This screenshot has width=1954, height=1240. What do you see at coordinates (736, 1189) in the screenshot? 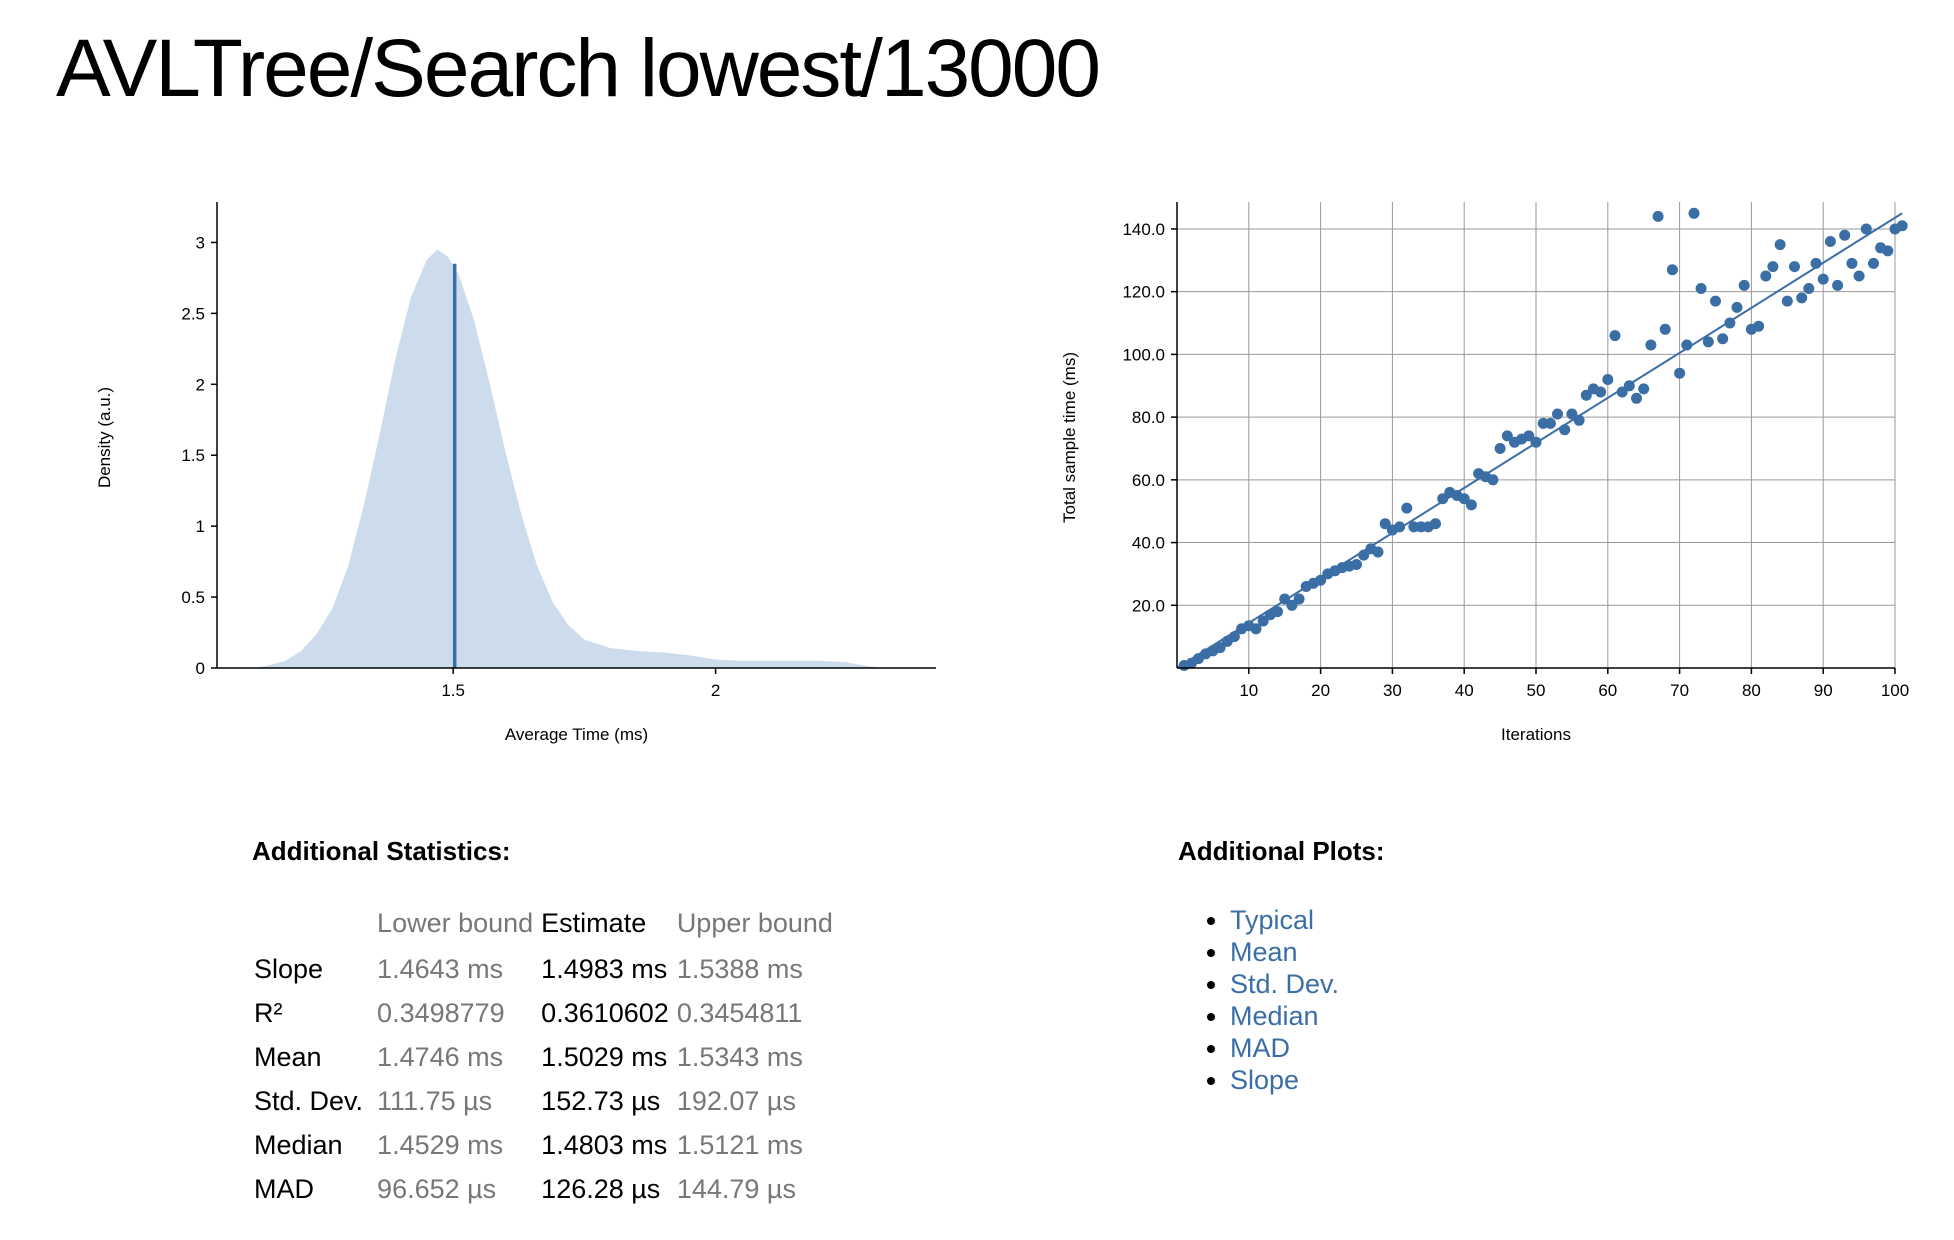
I see `upper-bound-value: 144.79 µs` at bounding box center [736, 1189].